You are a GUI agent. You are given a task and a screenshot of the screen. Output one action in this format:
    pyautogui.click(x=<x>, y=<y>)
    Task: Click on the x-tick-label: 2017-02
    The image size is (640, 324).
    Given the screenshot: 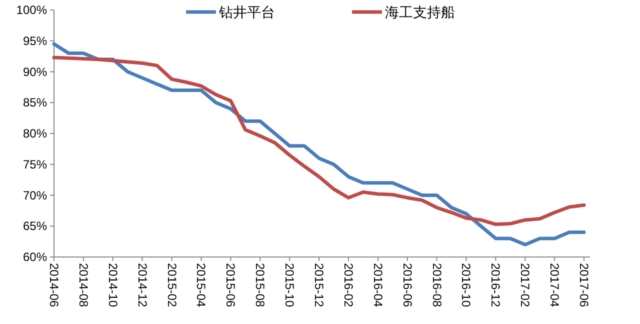 What is the action you would take?
    pyautogui.click(x=525, y=285)
    